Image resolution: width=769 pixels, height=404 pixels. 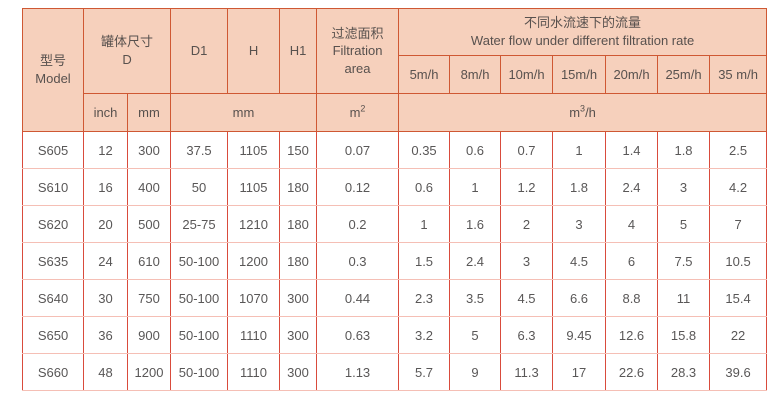 What do you see at coordinates (149, 112) in the screenshot?
I see `unit-mm-tank: mm` at bounding box center [149, 112].